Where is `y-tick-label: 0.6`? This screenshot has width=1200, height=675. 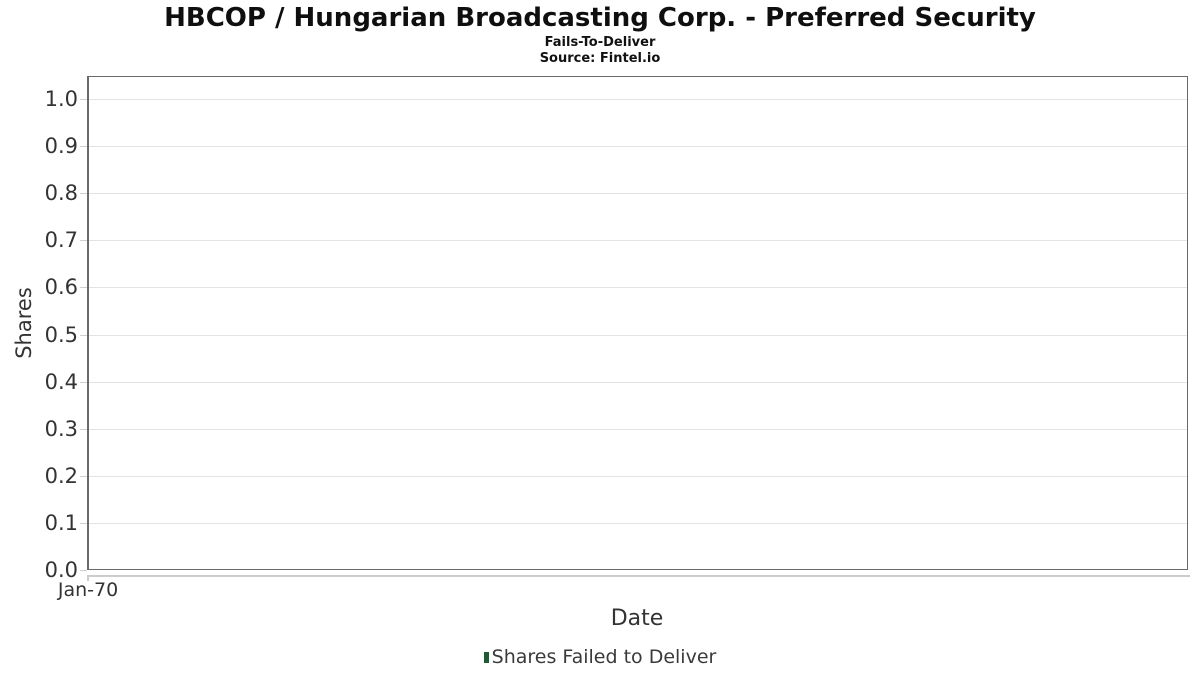 y-tick-label: 0.6 is located at coordinates (61, 287).